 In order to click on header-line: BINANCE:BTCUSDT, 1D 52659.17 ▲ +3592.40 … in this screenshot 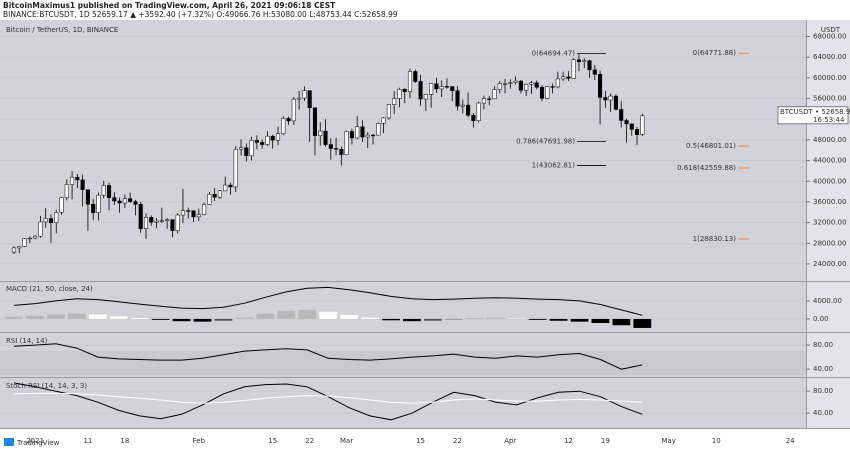, I will do `click(200, 14)`.